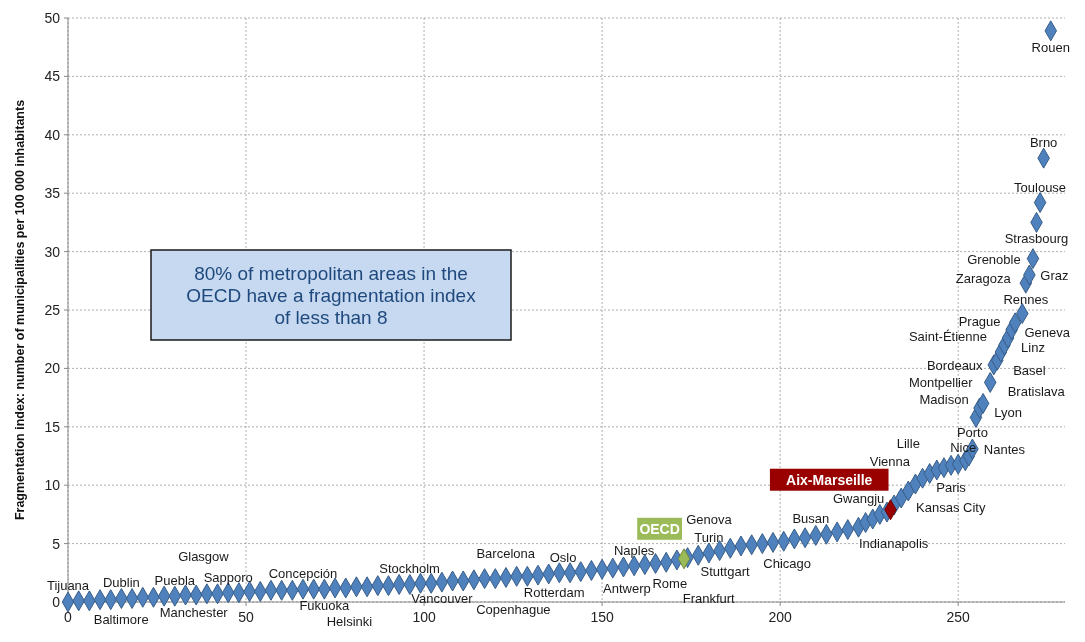  What do you see at coordinates (554, 592) in the screenshot?
I see `annotation: Rotterdam` at bounding box center [554, 592].